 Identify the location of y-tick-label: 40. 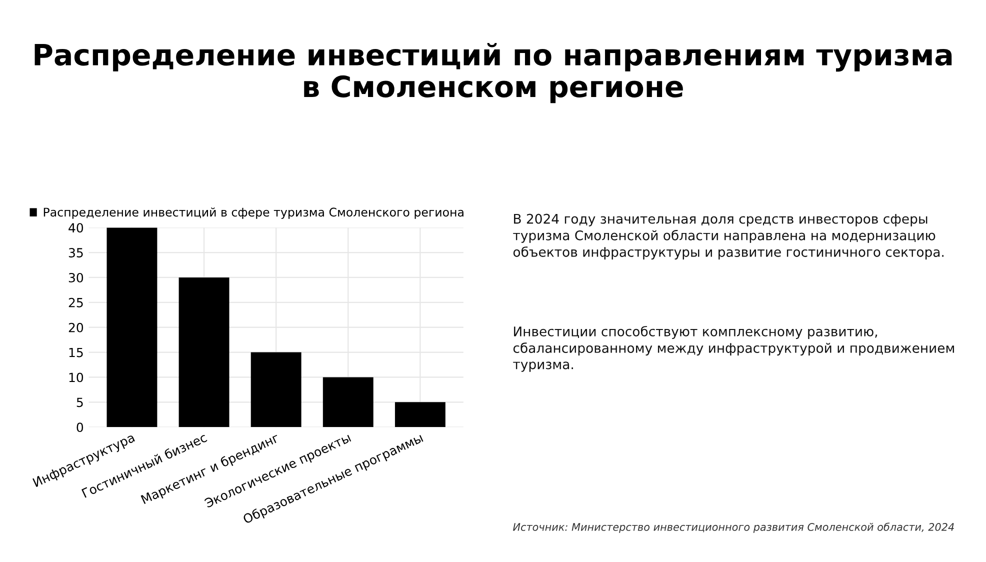
(76, 228).